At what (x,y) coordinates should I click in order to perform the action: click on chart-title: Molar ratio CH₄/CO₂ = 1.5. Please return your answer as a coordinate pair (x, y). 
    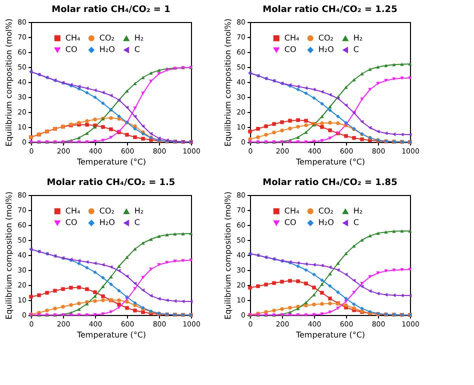
    Looking at the image, I should click on (111, 183).